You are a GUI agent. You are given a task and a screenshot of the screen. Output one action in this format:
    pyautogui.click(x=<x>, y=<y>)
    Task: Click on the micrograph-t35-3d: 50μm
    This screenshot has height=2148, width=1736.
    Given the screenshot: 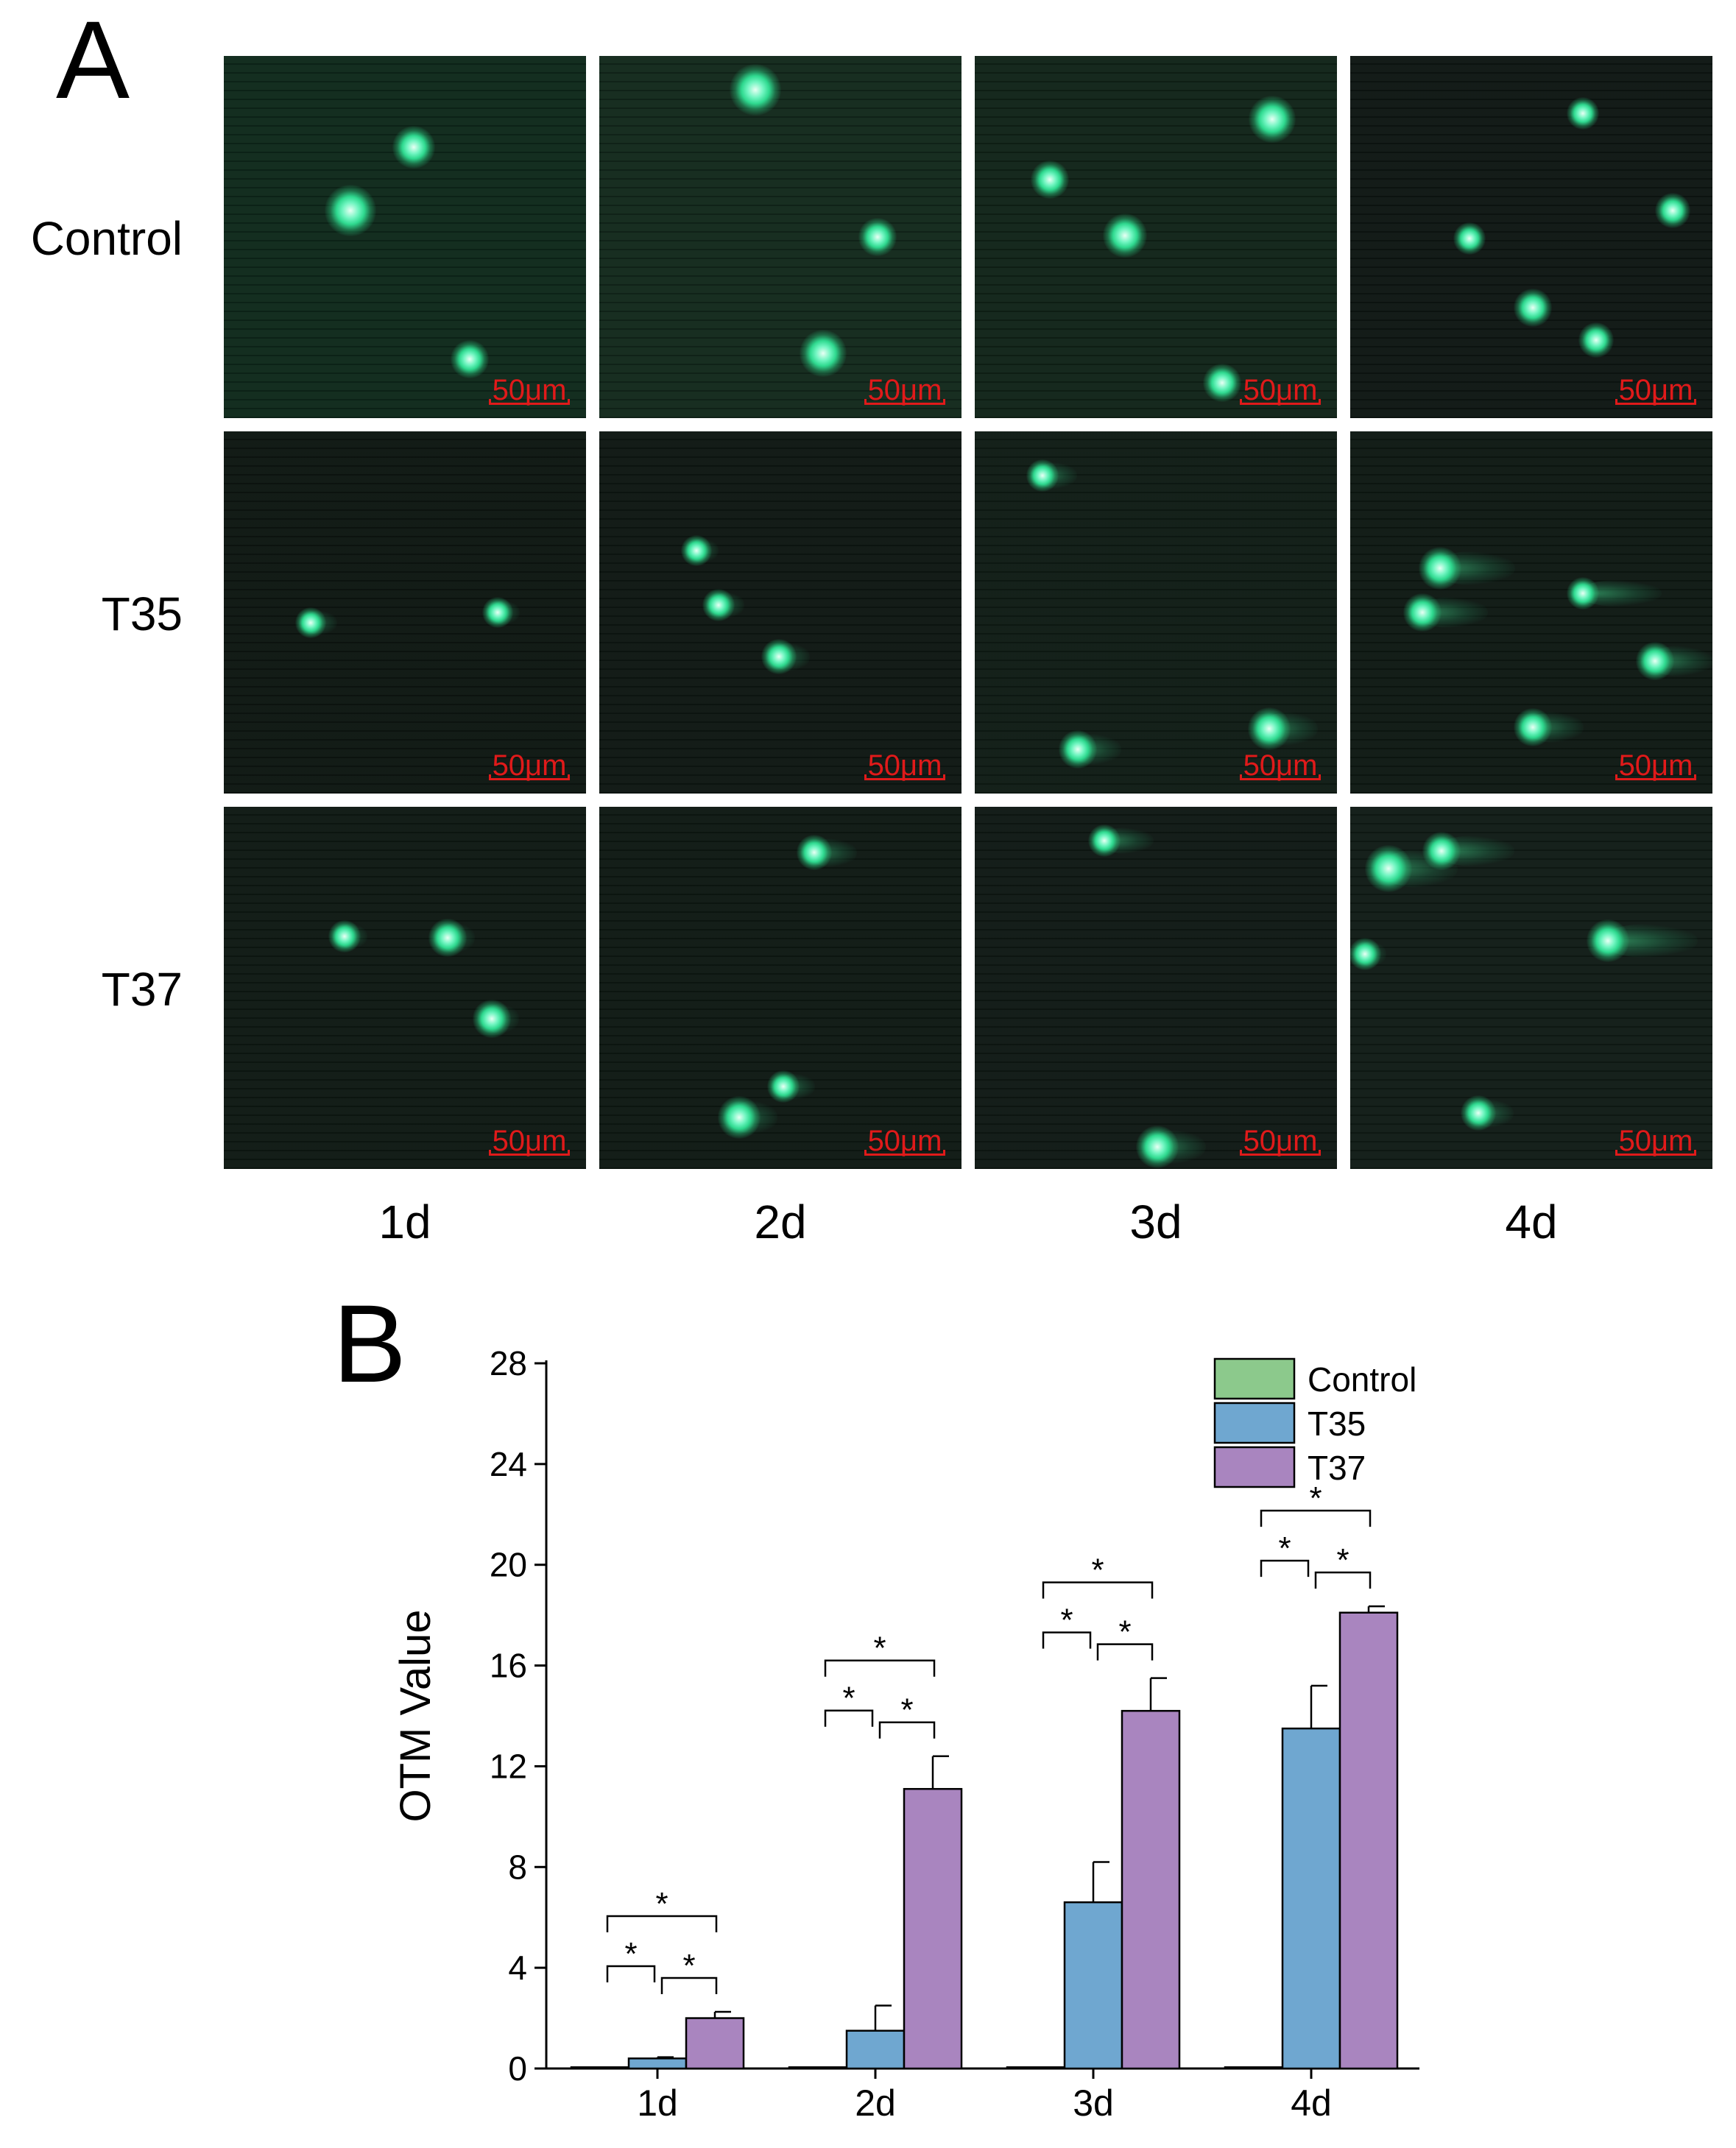 What is the action you would take?
    pyautogui.click(x=1156, y=612)
    